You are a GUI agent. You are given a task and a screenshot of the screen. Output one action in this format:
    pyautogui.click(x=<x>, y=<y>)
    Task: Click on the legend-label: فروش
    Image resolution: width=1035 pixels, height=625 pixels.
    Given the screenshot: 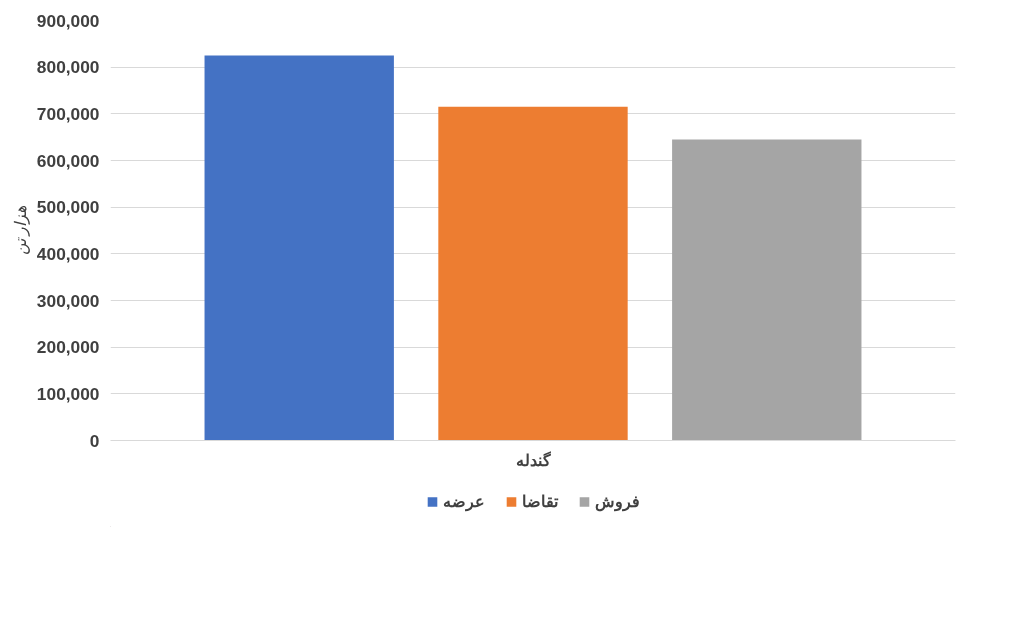 What is the action you would take?
    pyautogui.click(x=617, y=501)
    